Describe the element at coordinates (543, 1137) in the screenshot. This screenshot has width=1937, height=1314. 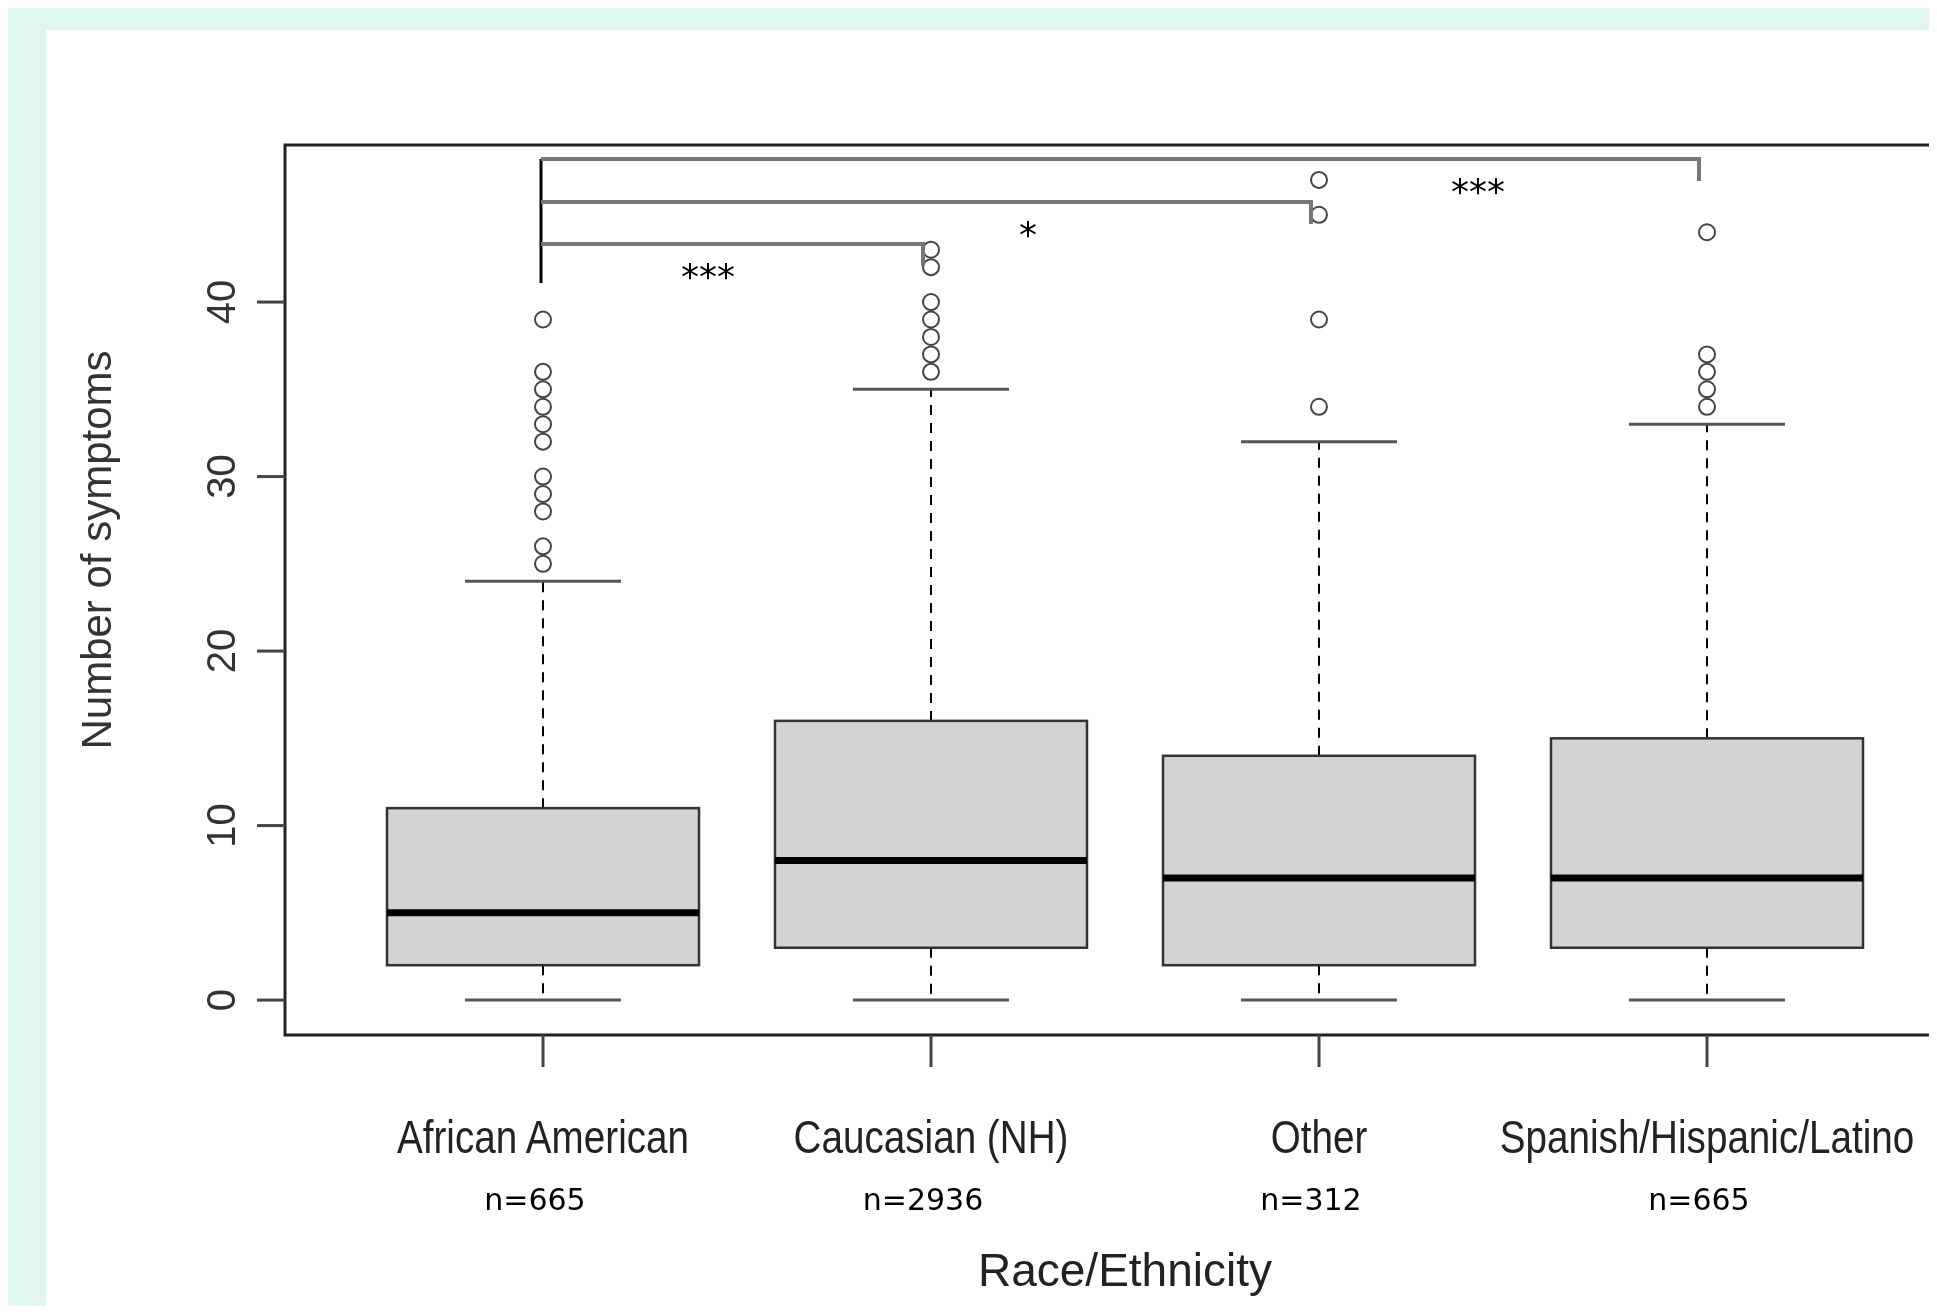
I see `x-tick-label: African American` at that location.